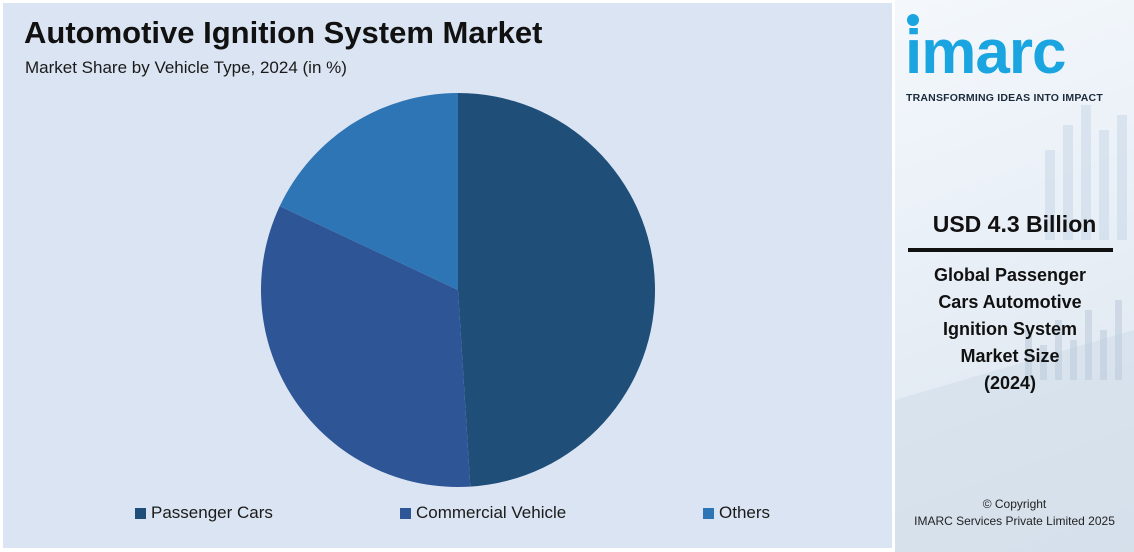 Image resolution: width=1134 pixels, height=552 pixels. I want to click on legend-label: Passenger Cars, so click(212, 512).